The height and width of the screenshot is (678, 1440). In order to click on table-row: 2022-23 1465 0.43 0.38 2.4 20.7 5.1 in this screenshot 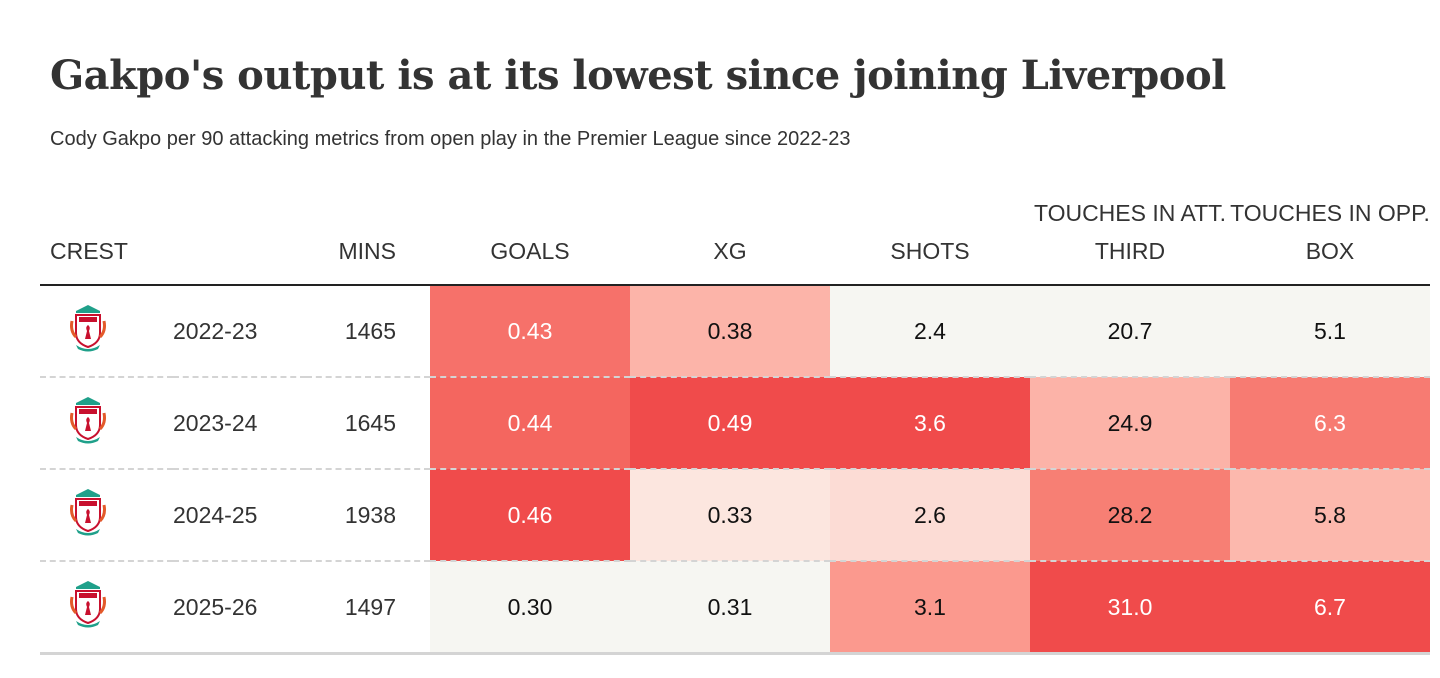, I will do `click(735, 331)`.